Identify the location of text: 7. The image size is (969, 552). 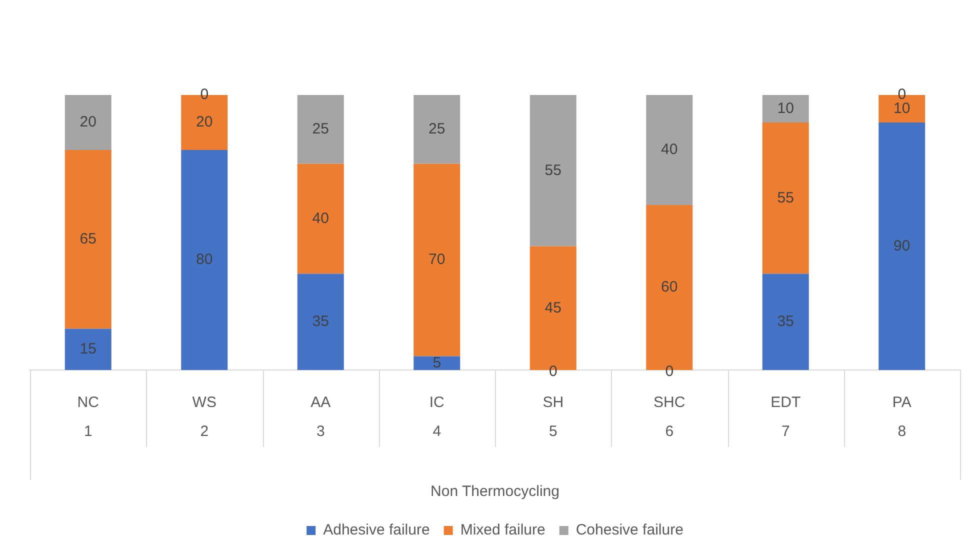
(785, 431).